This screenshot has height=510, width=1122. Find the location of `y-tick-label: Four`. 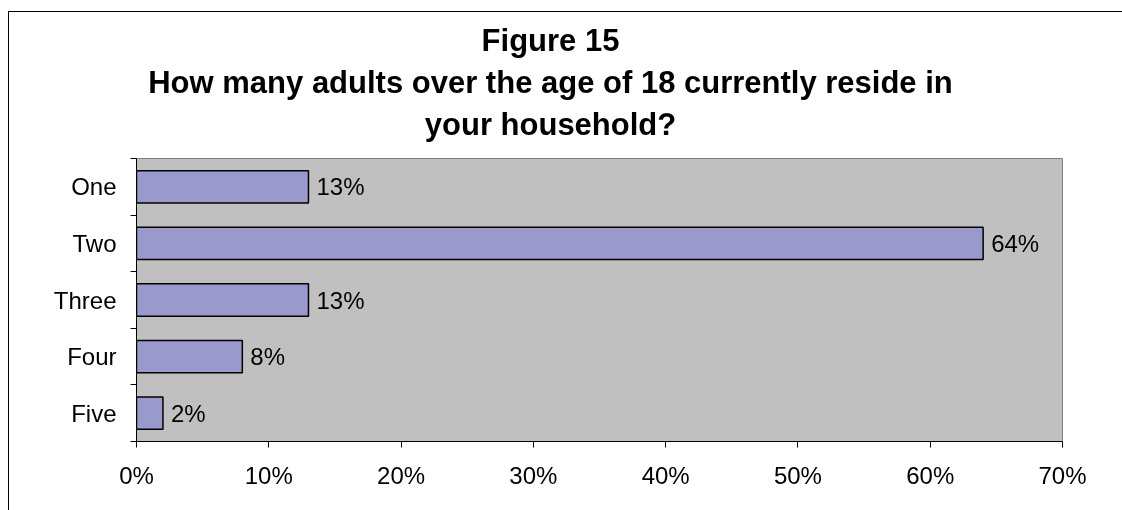

y-tick-label: Four is located at coordinates (92, 357).